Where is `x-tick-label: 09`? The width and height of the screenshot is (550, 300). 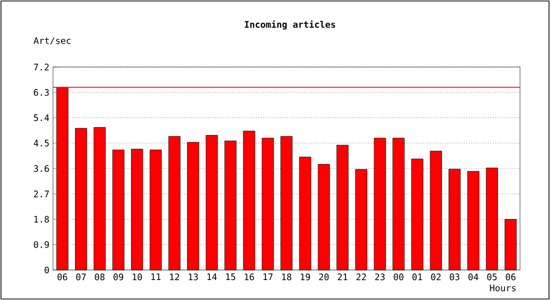 x-tick-label: 09 is located at coordinates (119, 277).